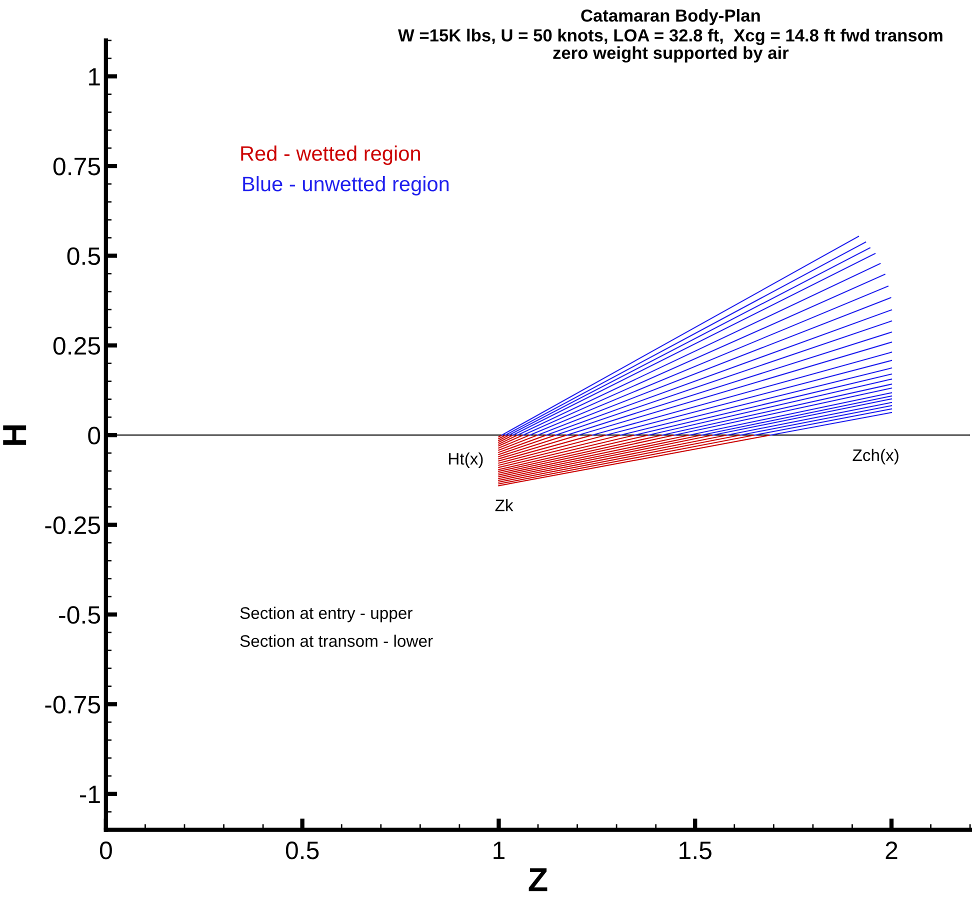 This screenshot has width=972, height=899. What do you see at coordinates (336, 640) in the screenshot?
I see `annotation: Section at transom - lower` at bounding box center [336, 640].